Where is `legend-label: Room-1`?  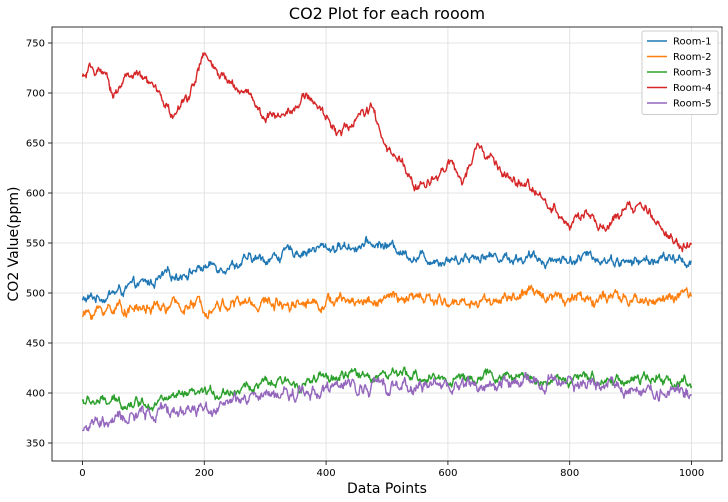 legend-label: Room-1 is located at coordinates (692, 42).